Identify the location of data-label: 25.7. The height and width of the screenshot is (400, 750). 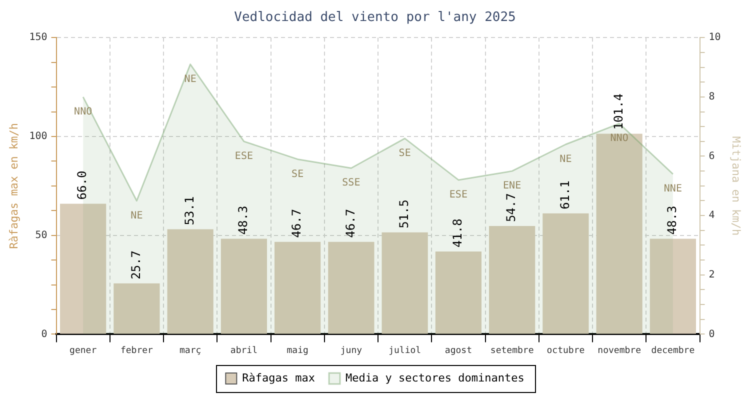
(135, 265).